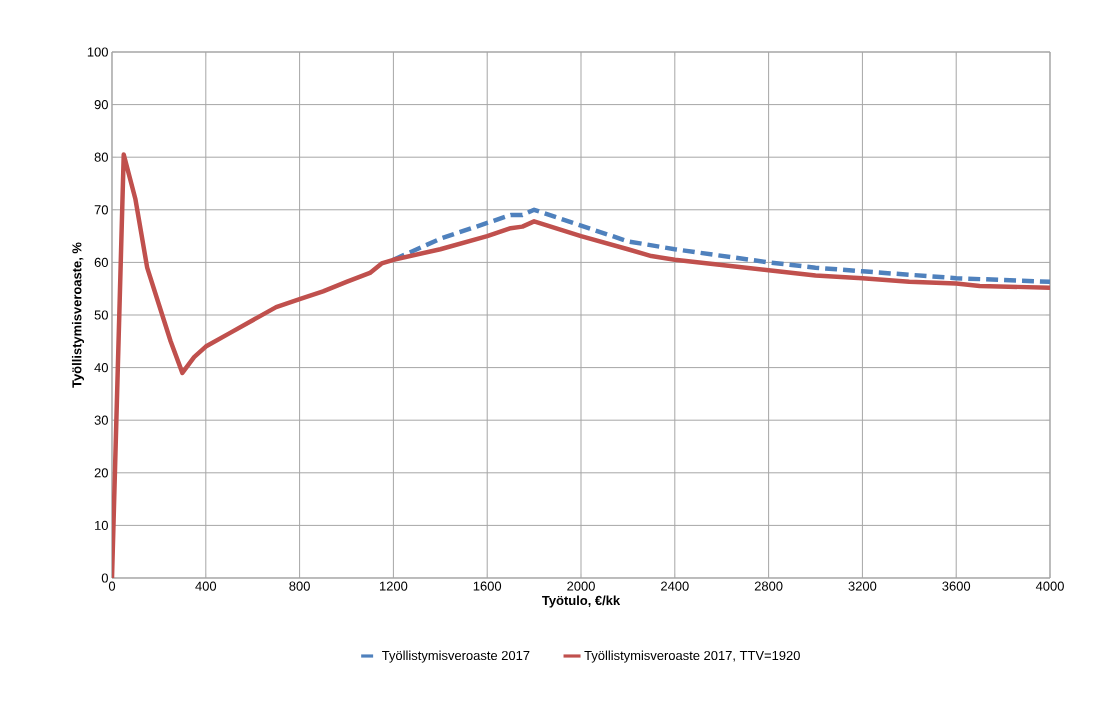  I want to click on x-tick-label: 800, so click(299, 586).